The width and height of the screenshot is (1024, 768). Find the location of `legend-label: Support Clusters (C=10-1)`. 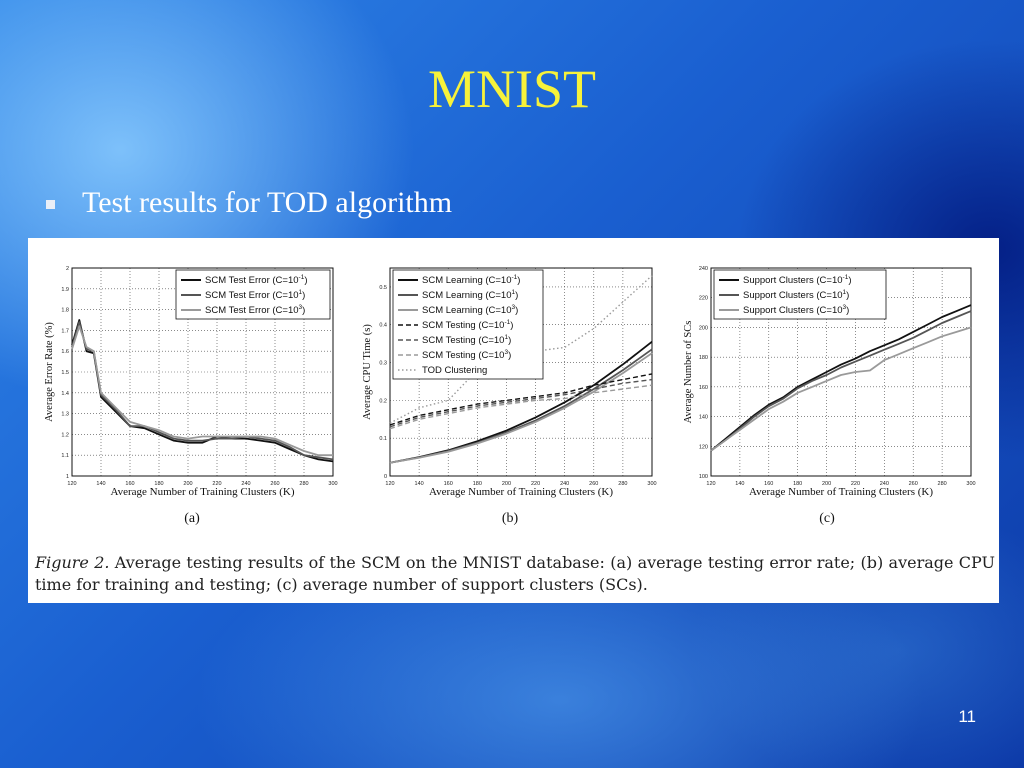

legend-label: Support Clusters (C=10-1) is located at coordinates (797, 280).